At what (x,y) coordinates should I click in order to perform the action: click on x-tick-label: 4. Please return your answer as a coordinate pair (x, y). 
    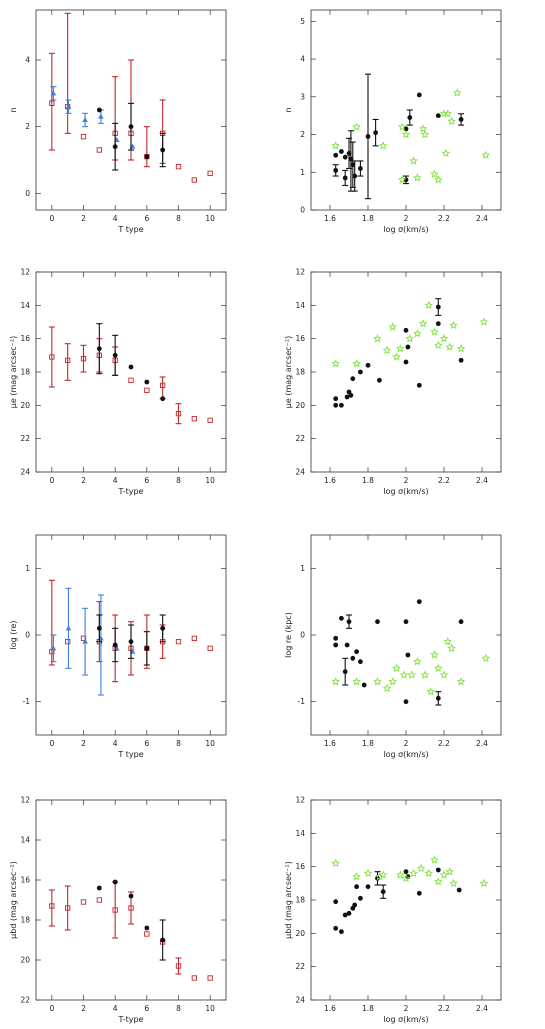
    Looking at the image, I should click on (115, 1008).